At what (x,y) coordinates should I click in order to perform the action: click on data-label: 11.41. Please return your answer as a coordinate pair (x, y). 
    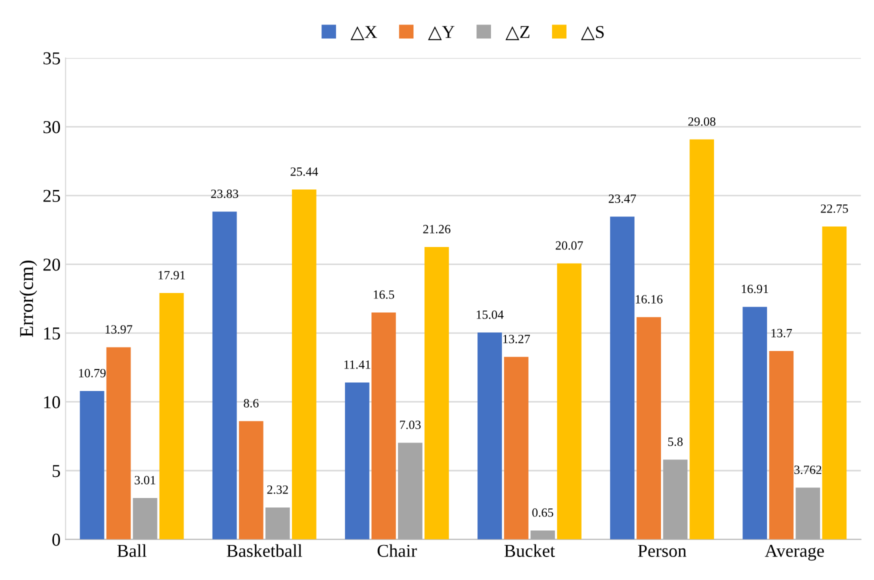
    Looking at the image, I should click on (357, 364).